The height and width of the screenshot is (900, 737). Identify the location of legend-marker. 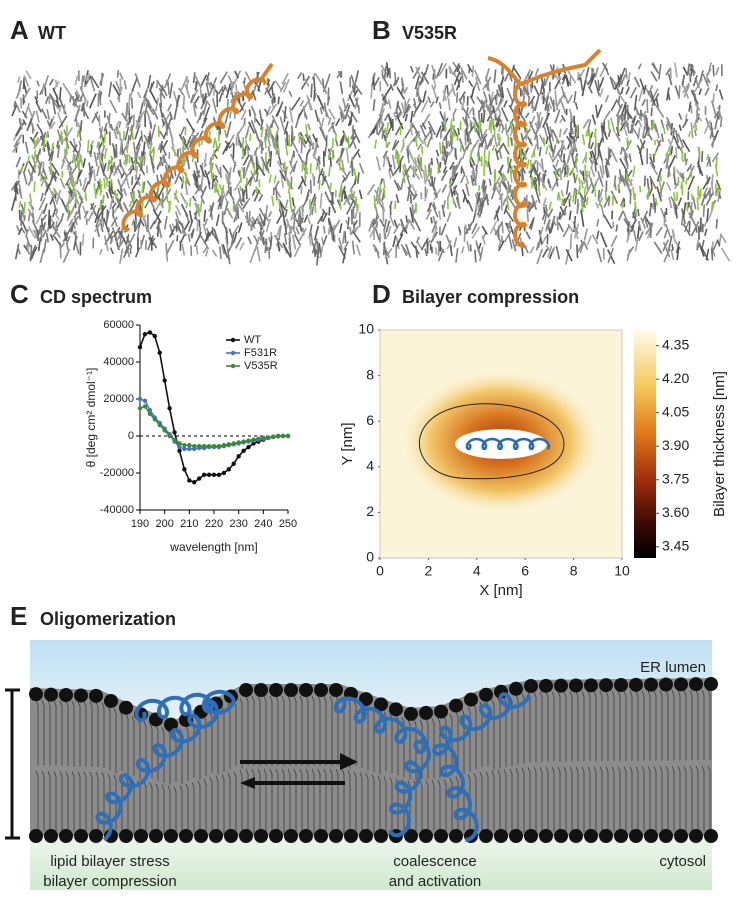
(233, 366).